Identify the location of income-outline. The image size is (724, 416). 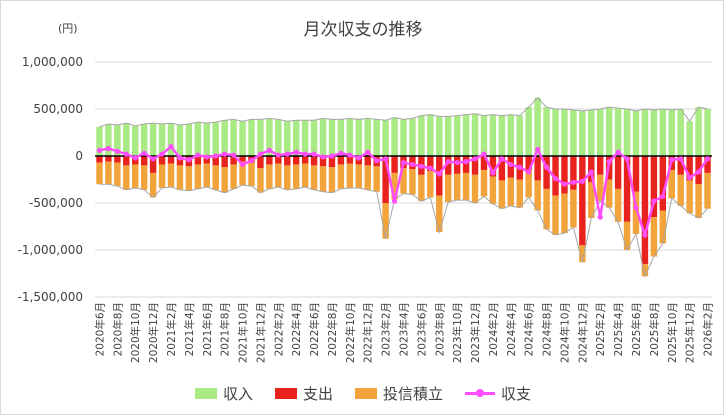
(403, 112).